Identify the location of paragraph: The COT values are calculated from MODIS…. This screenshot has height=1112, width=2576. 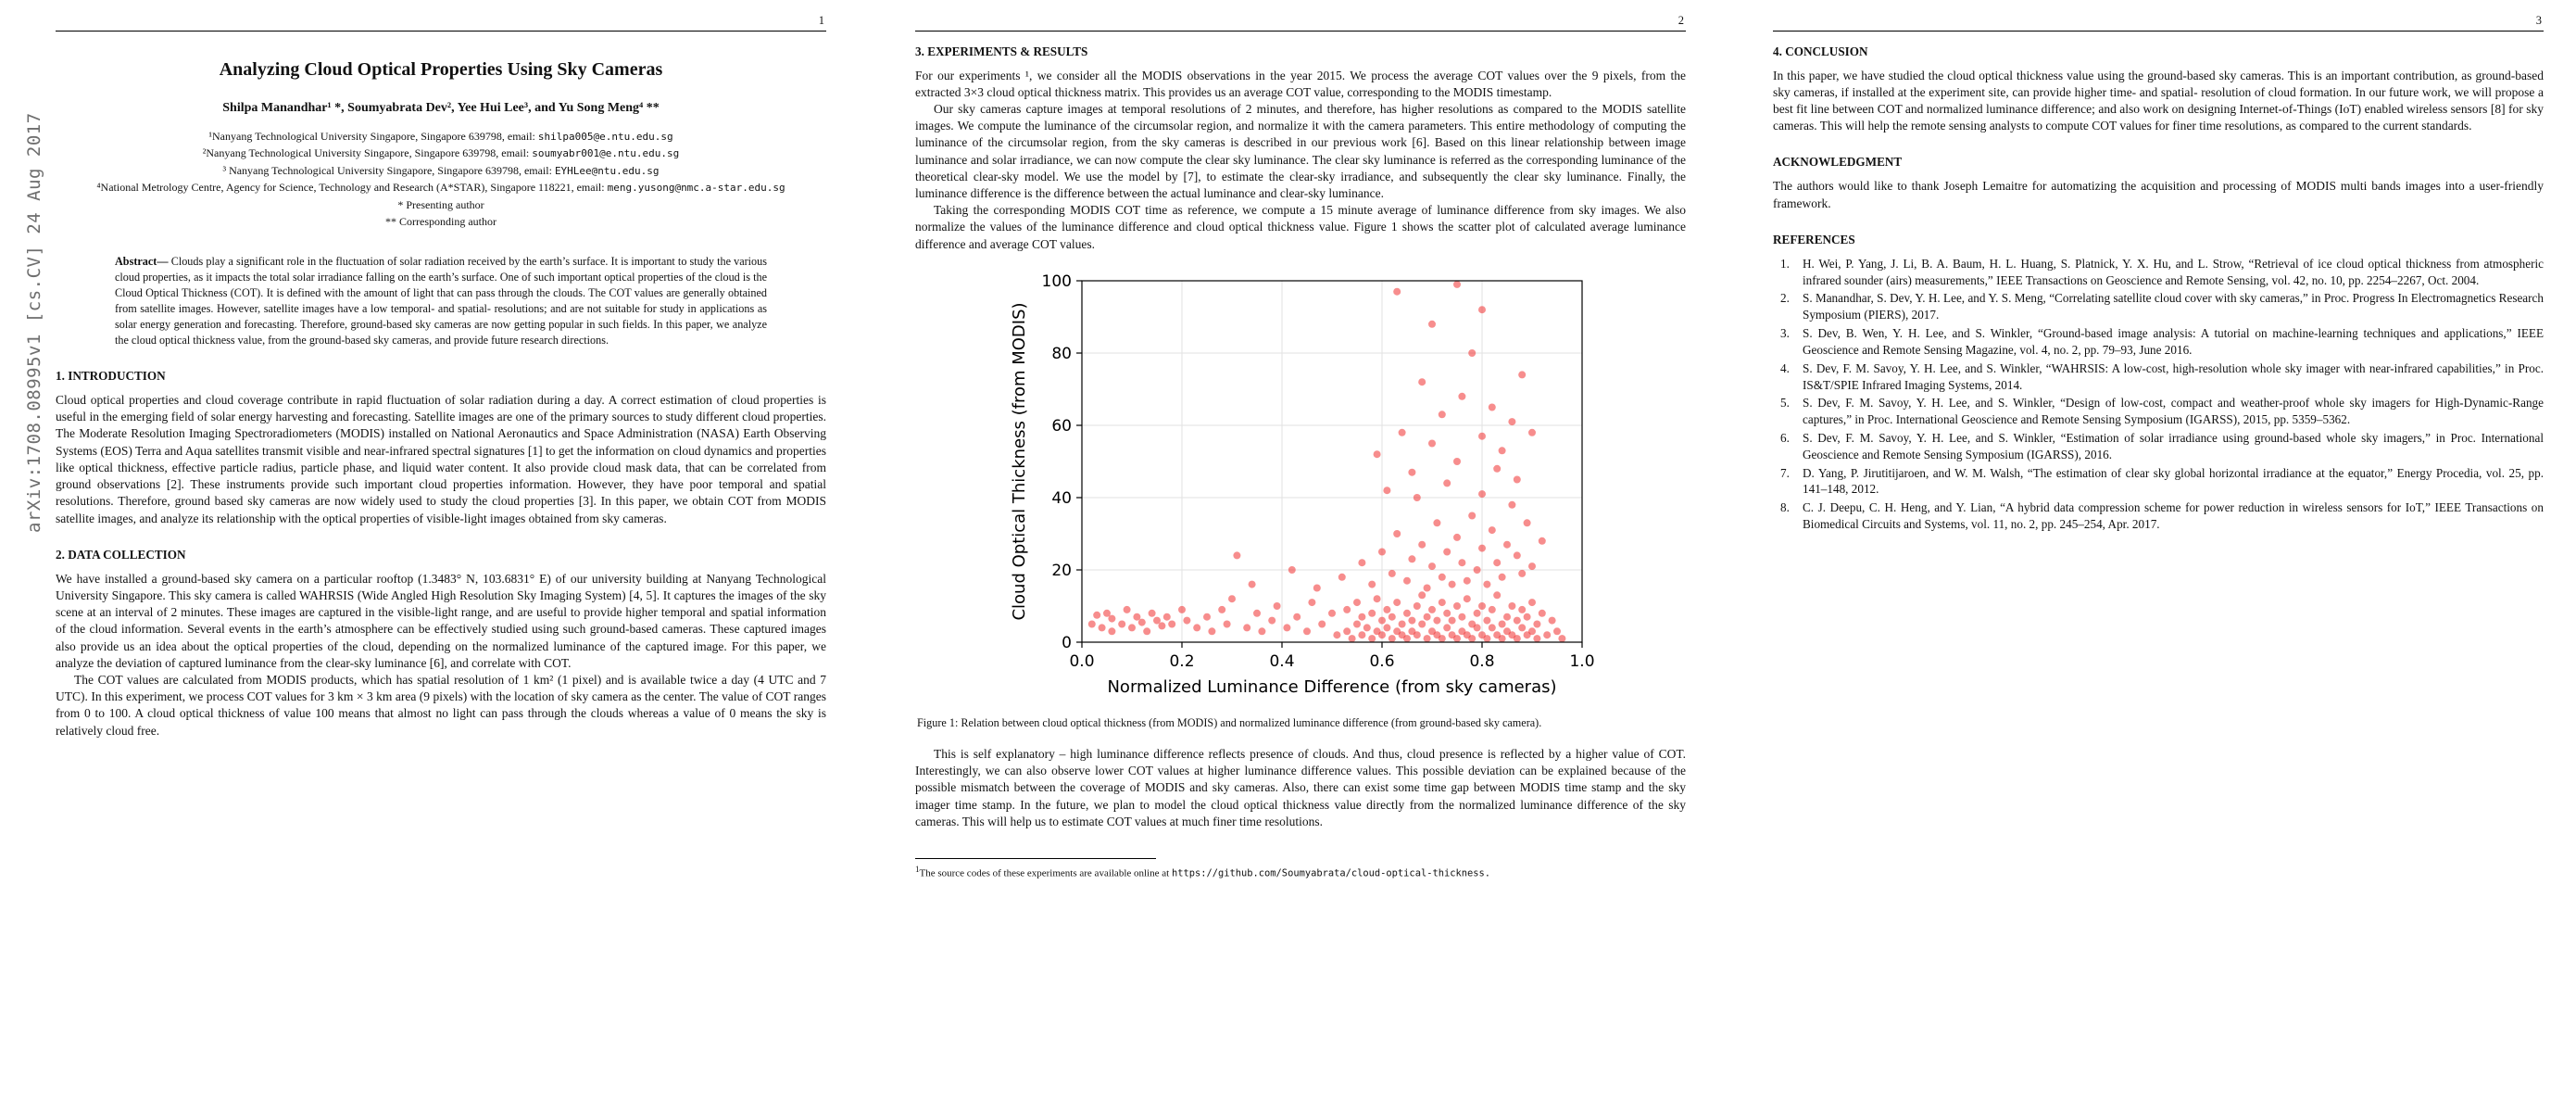
(441, 705).